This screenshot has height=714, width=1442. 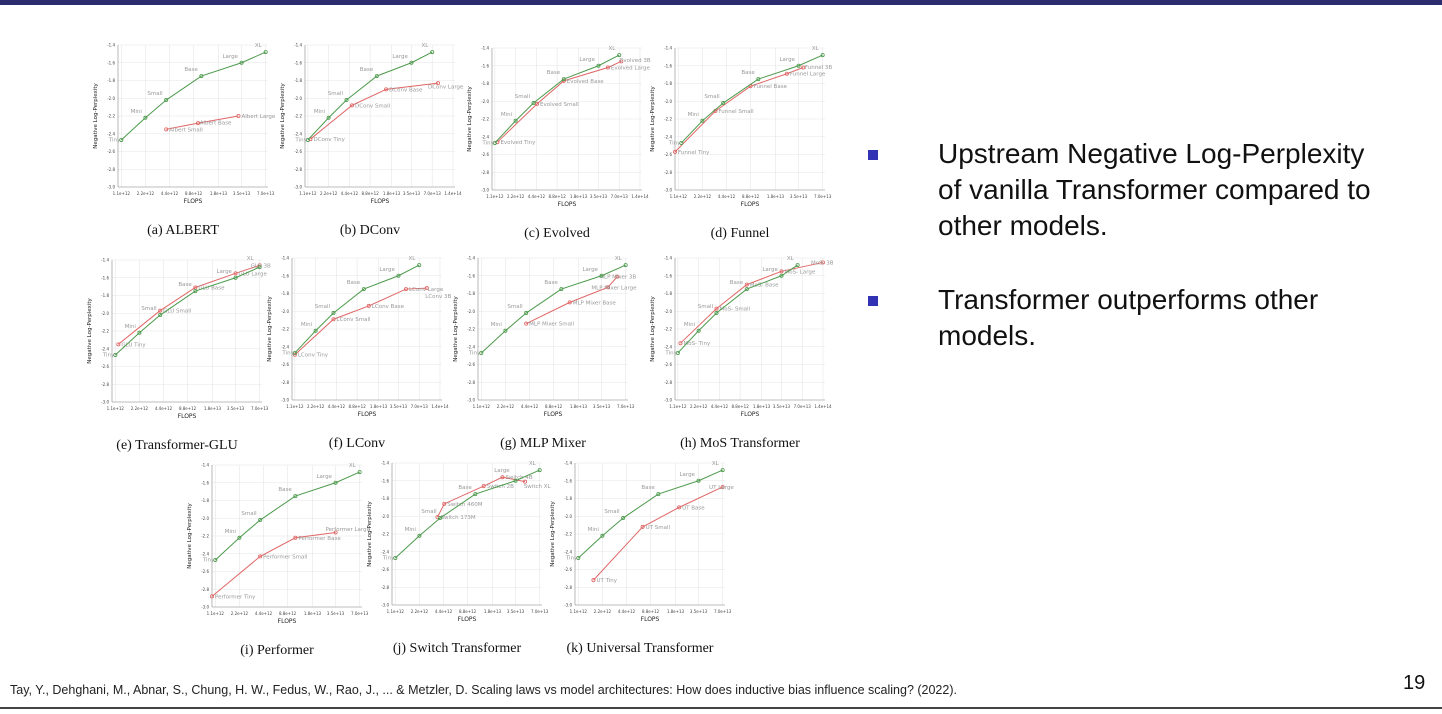 I want to click on y-tick-label: -1.8, so click(x=285, y=293).